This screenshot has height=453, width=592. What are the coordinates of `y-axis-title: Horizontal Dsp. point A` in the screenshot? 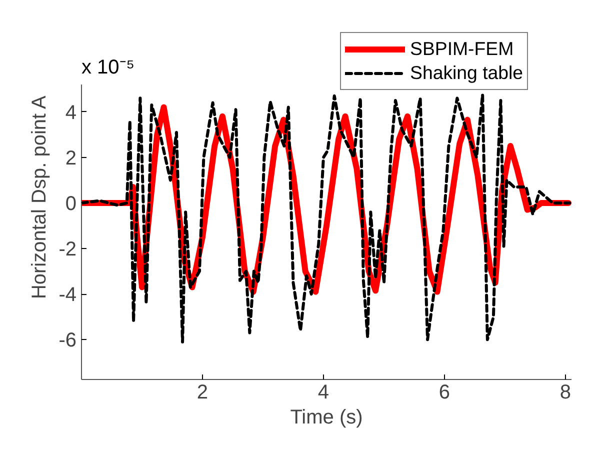 It's located at (39, 197).